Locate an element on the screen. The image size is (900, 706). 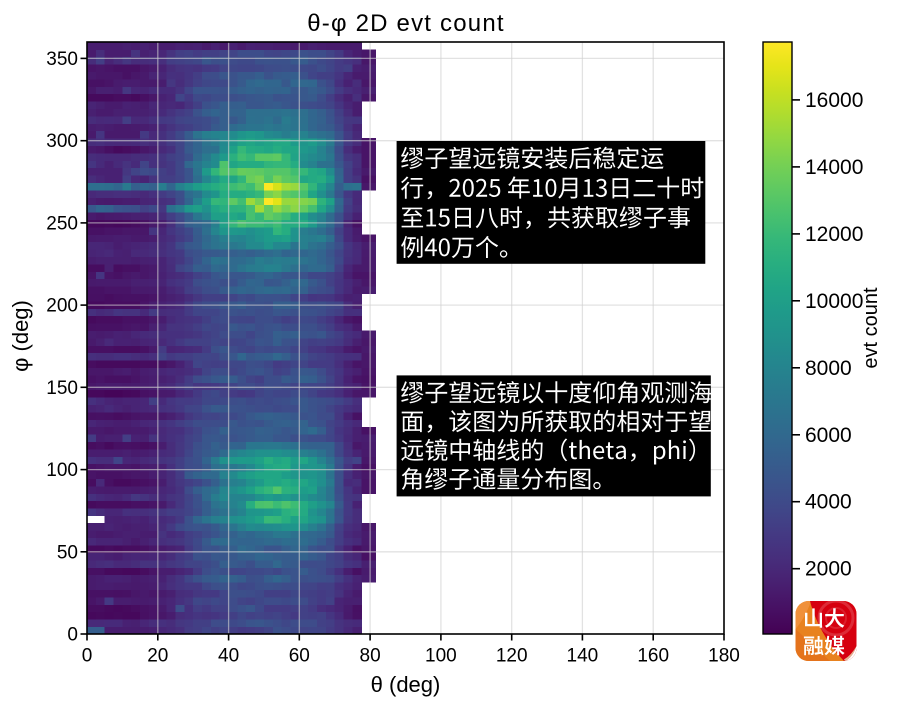
svg-text: θ (deg) is located at coordinates (406, 684).